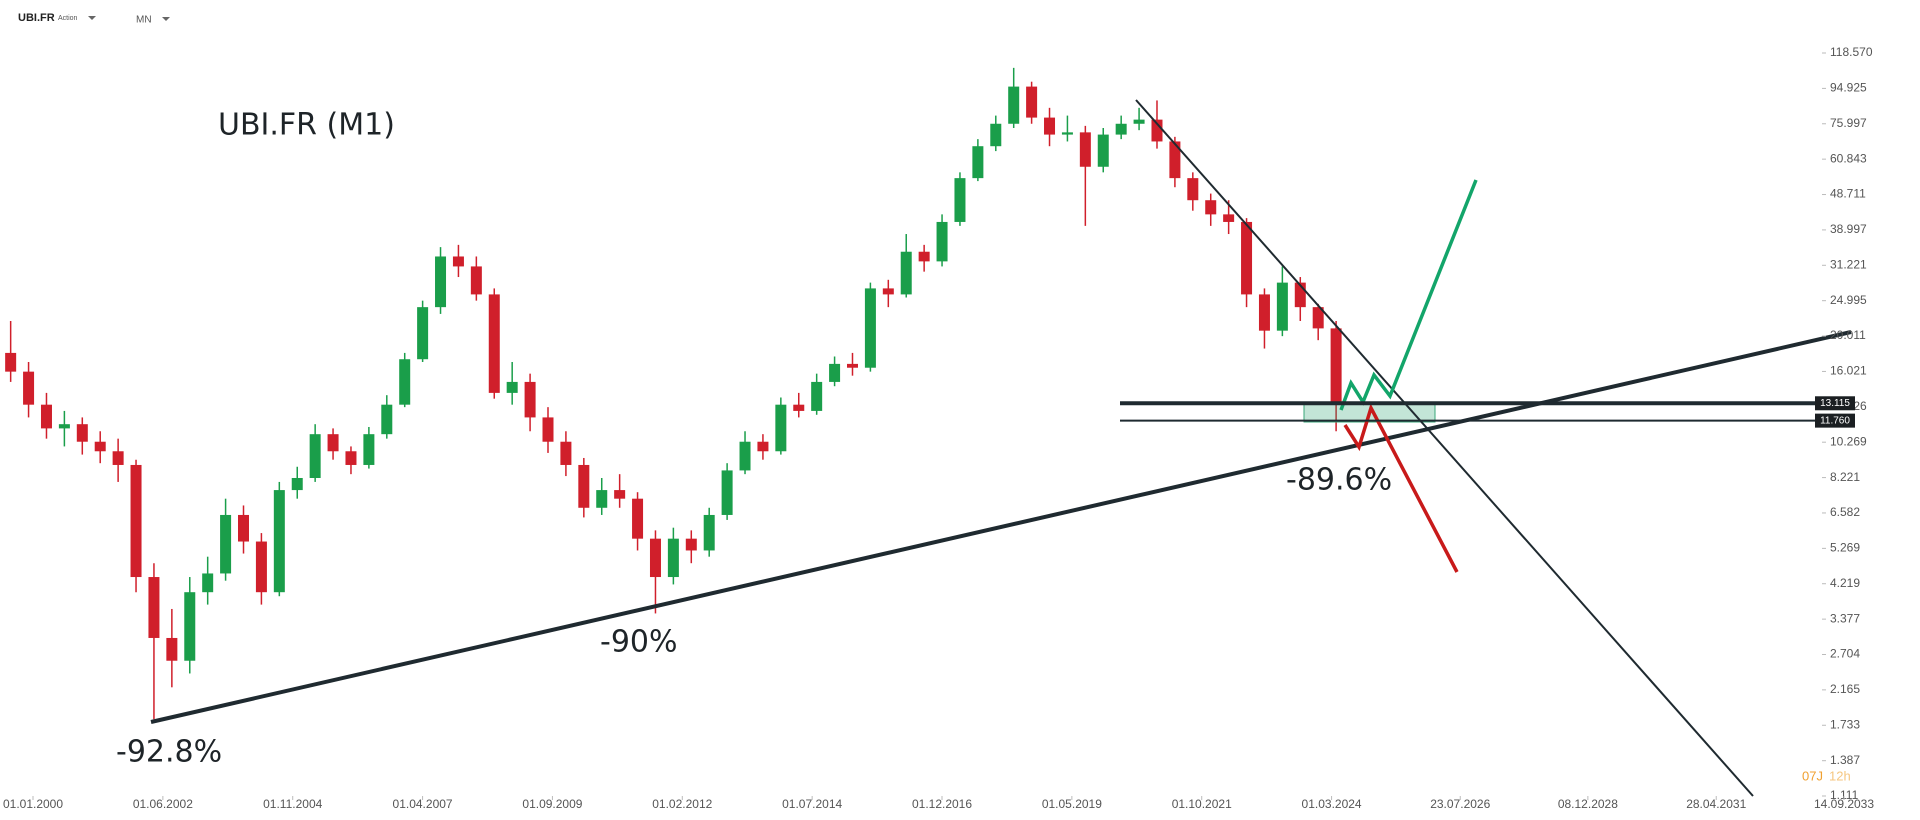  I want to click on countdown: 12h, so click(1840, 775).